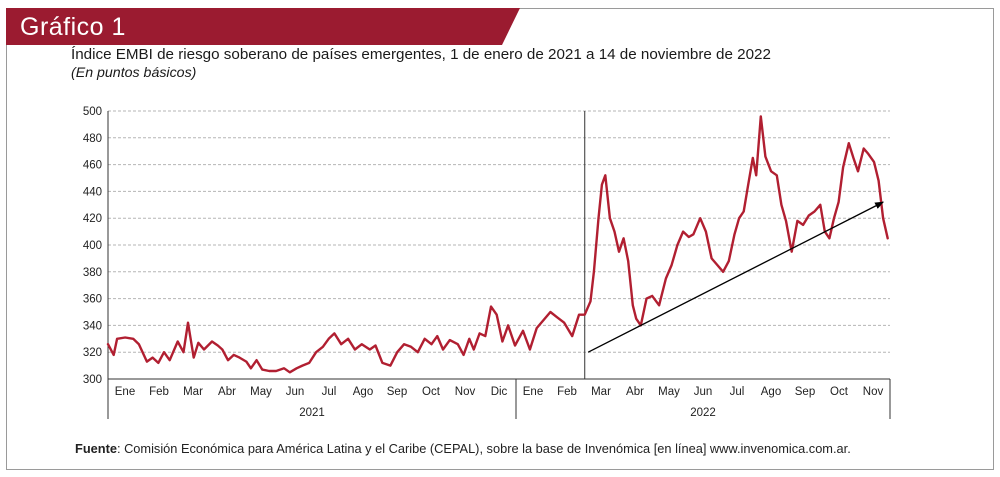 The width and height of the screenshot is (1000, 477). Describe the element at coordinates (92, 112) in the screenshot. I see `y-tick-label: 500` at that location.